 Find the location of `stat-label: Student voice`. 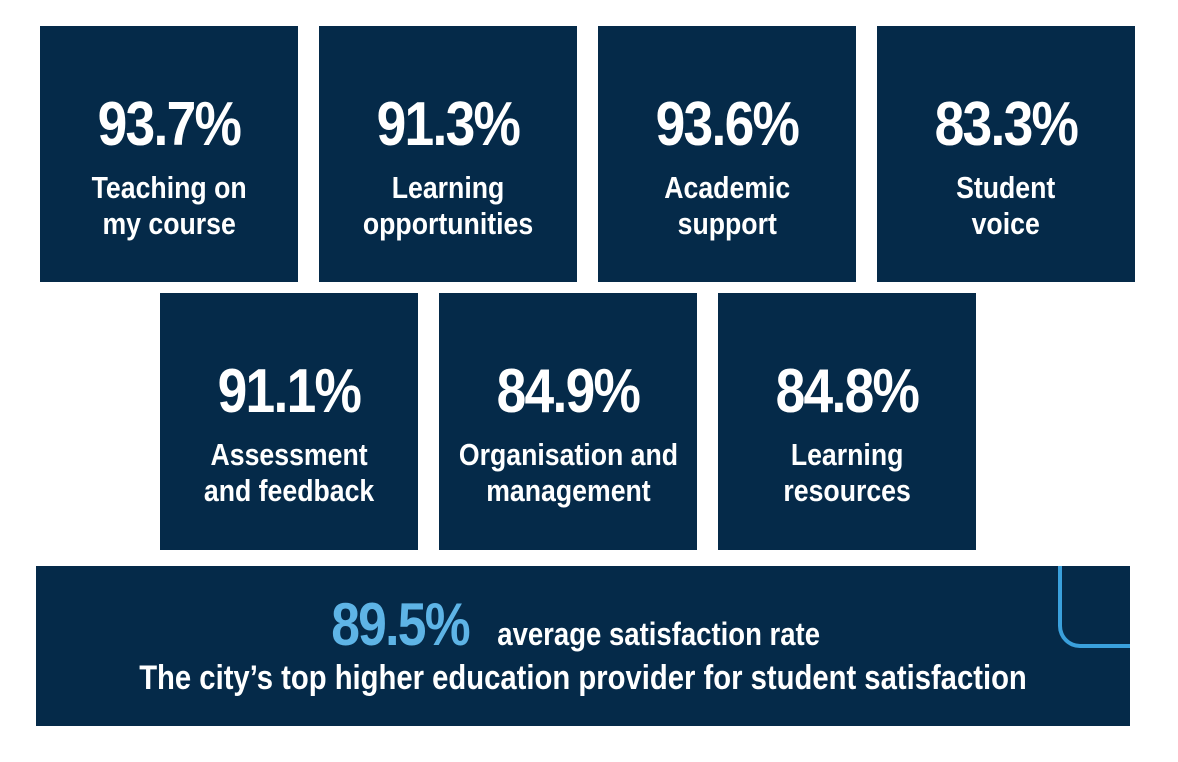

stat-label: Student voice is located at coordinates (1005, 206).